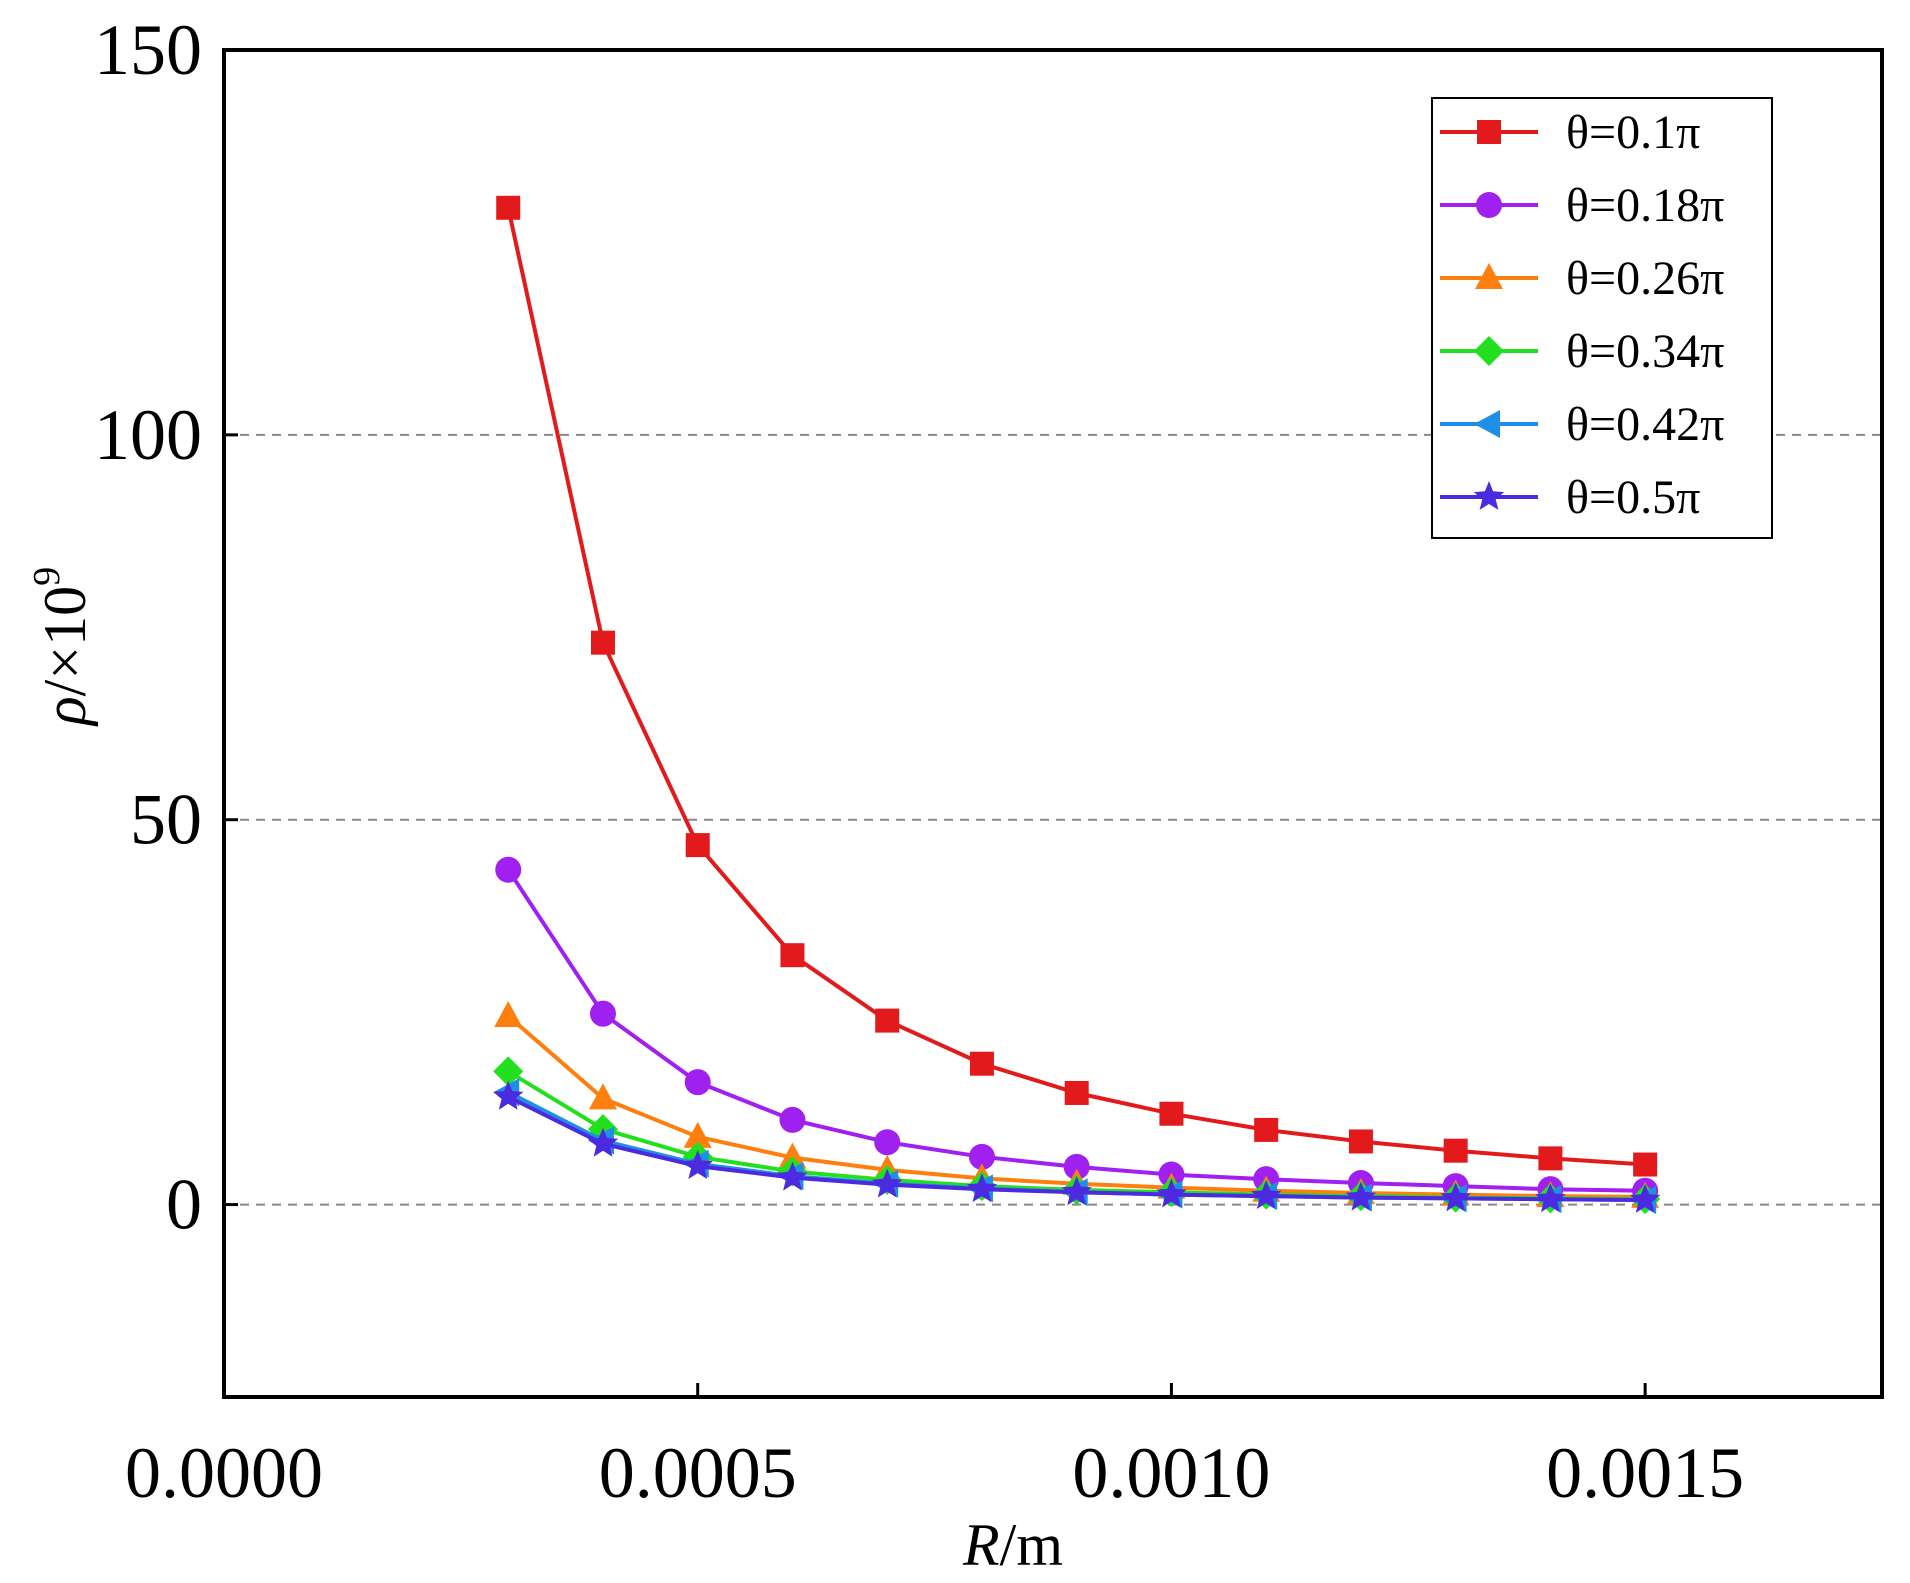 The height and width of the screenshot is (1583, 1910). Describe the element at coordinates (698, 1473) in the screenshot. I see `x-tick-label: 0.0005` at that location.